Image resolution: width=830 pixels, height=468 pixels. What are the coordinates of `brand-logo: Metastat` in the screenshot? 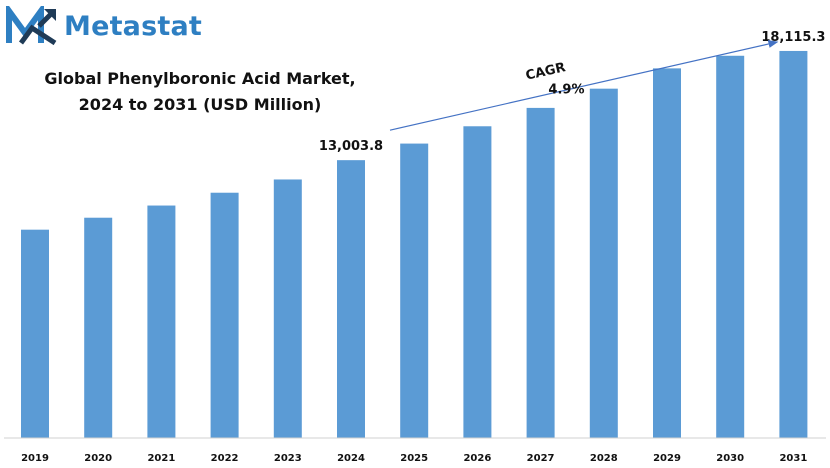 It's located at (104, 26).